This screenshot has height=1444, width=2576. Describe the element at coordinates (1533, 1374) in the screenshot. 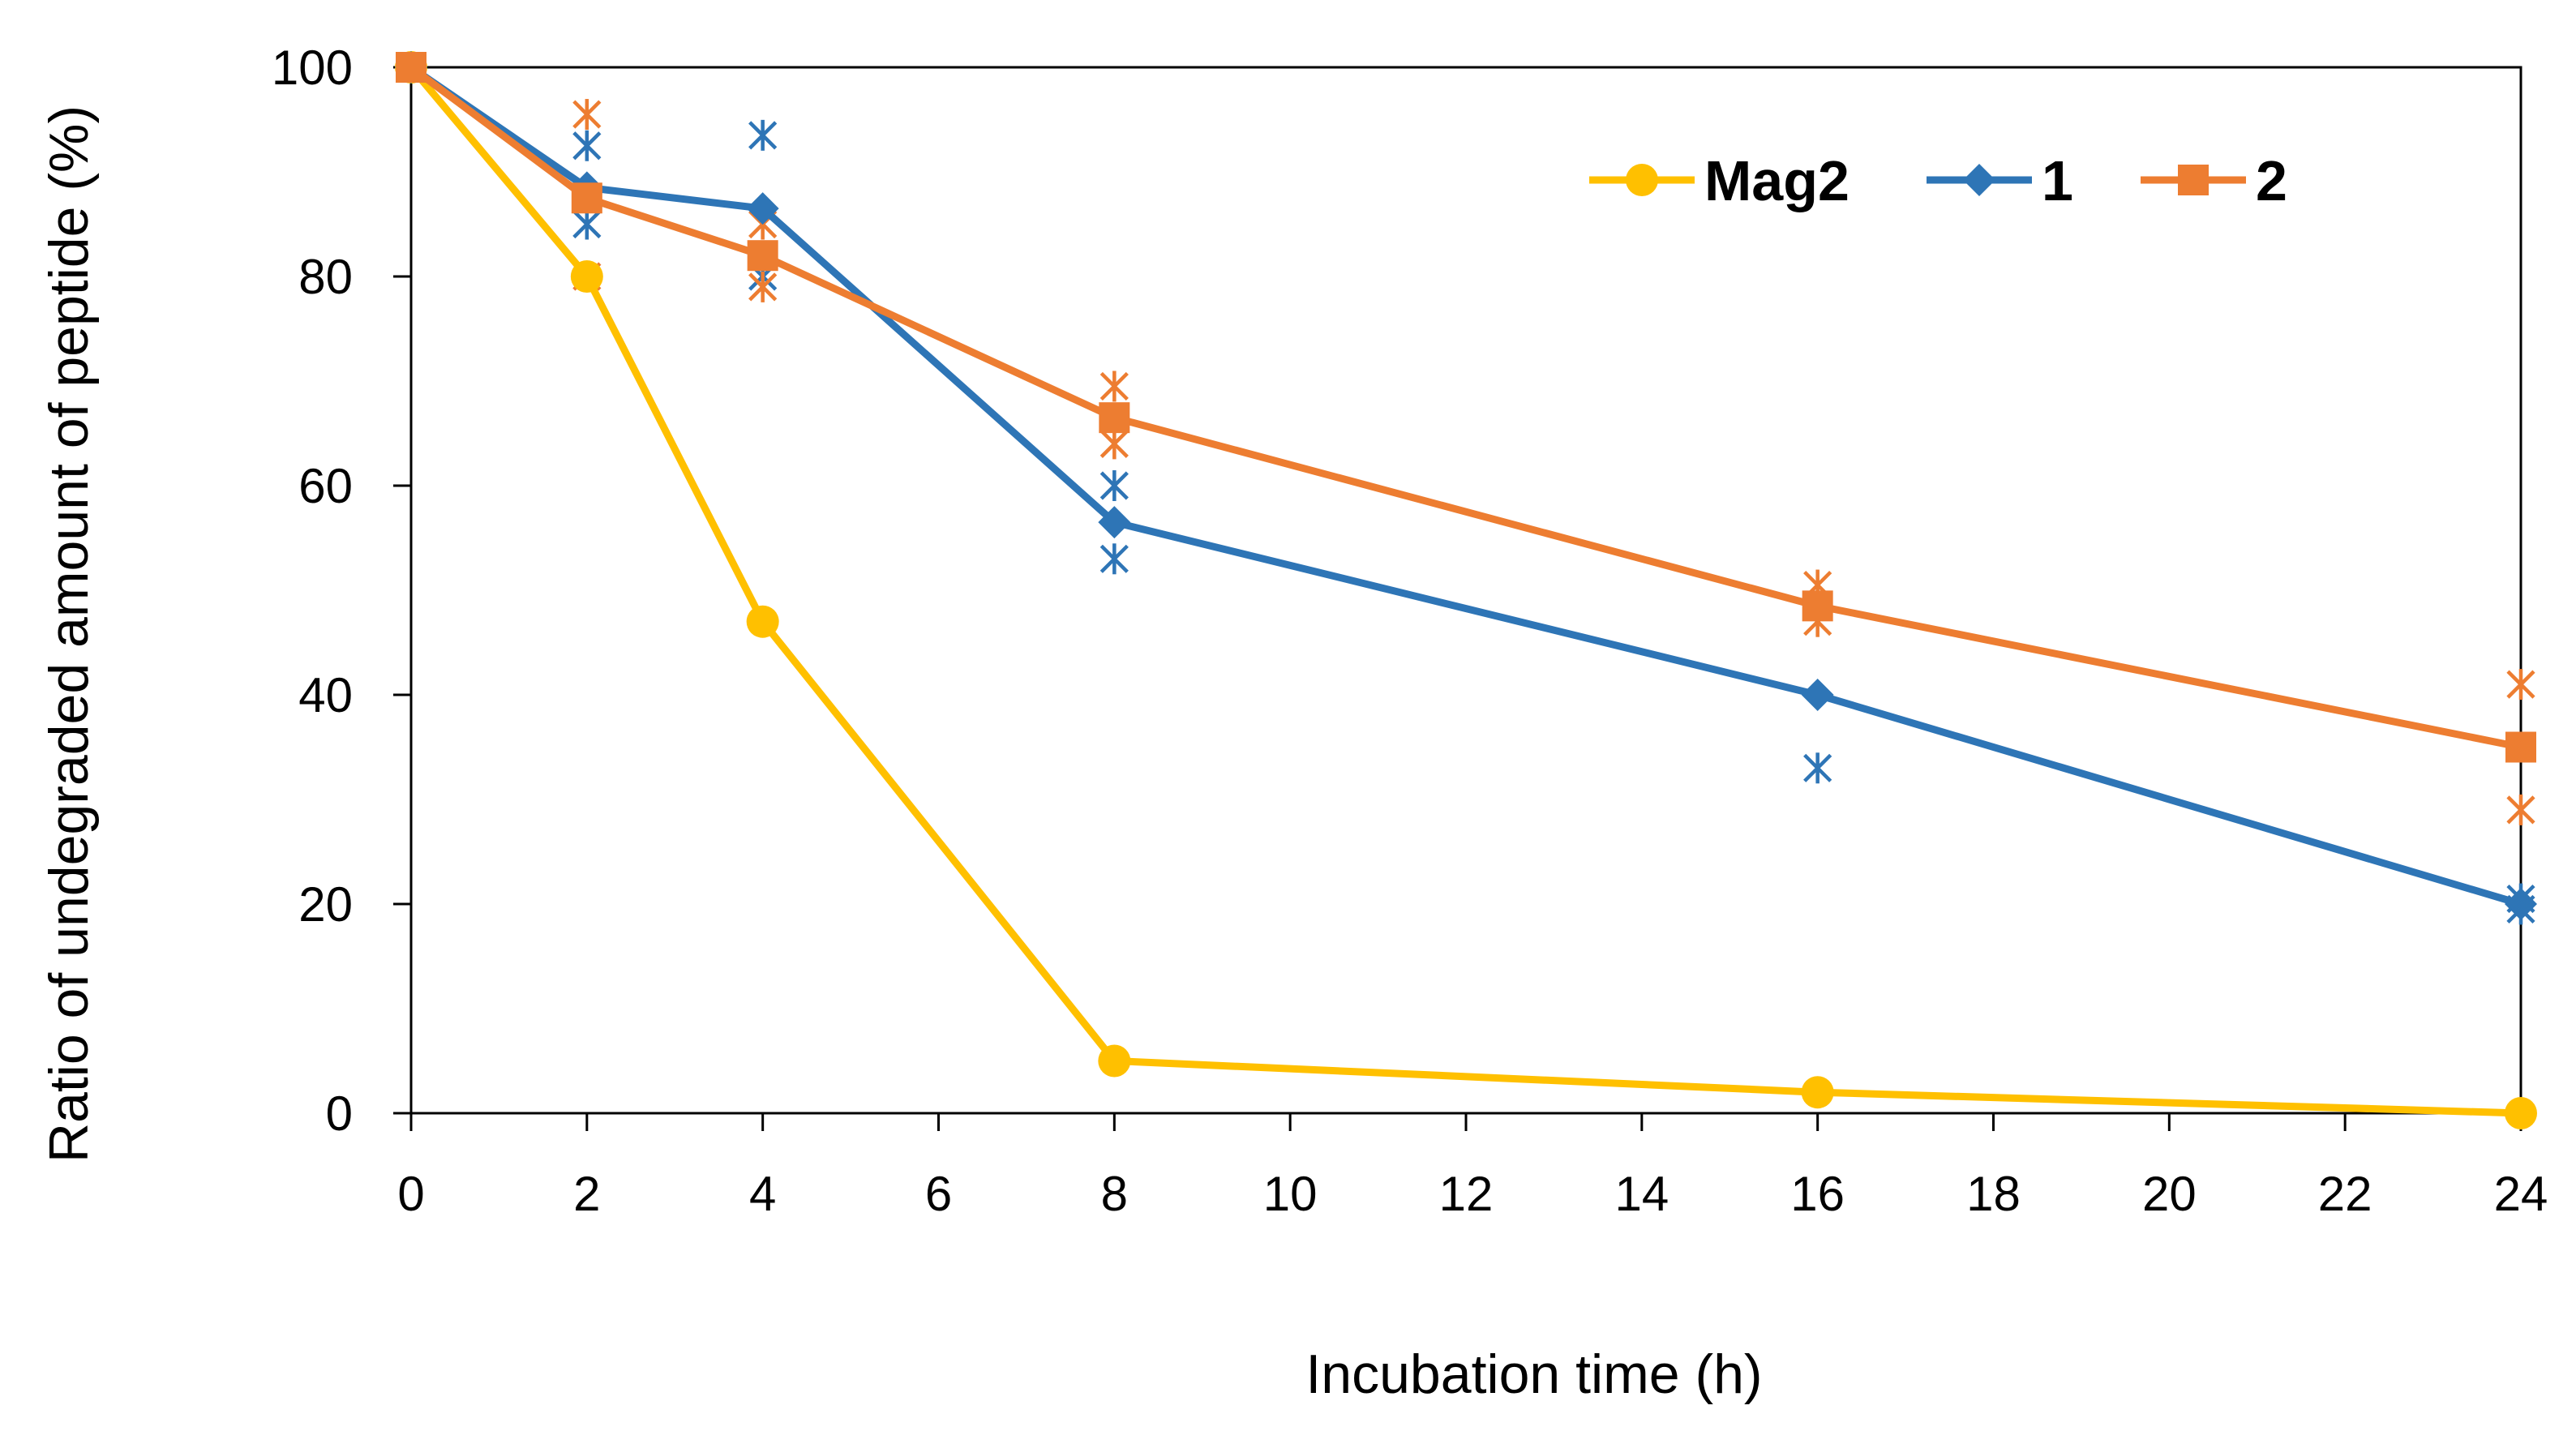

I see `x-axis-title: Incubation time (h)` at that location.